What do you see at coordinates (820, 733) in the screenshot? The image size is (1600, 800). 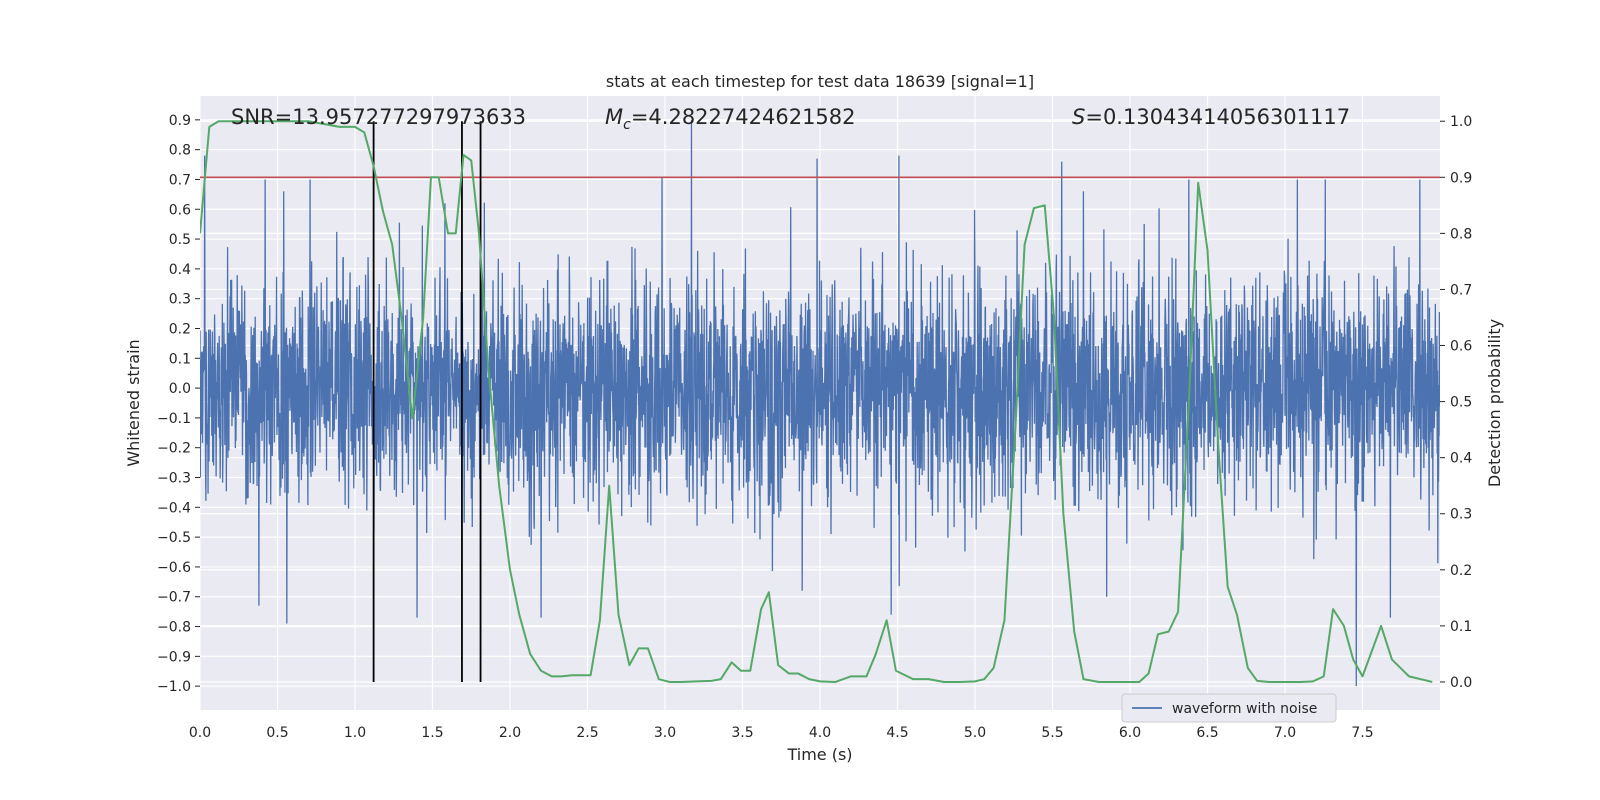 I see `x-tick-label: 4.0` at bounding box center [820, 733].